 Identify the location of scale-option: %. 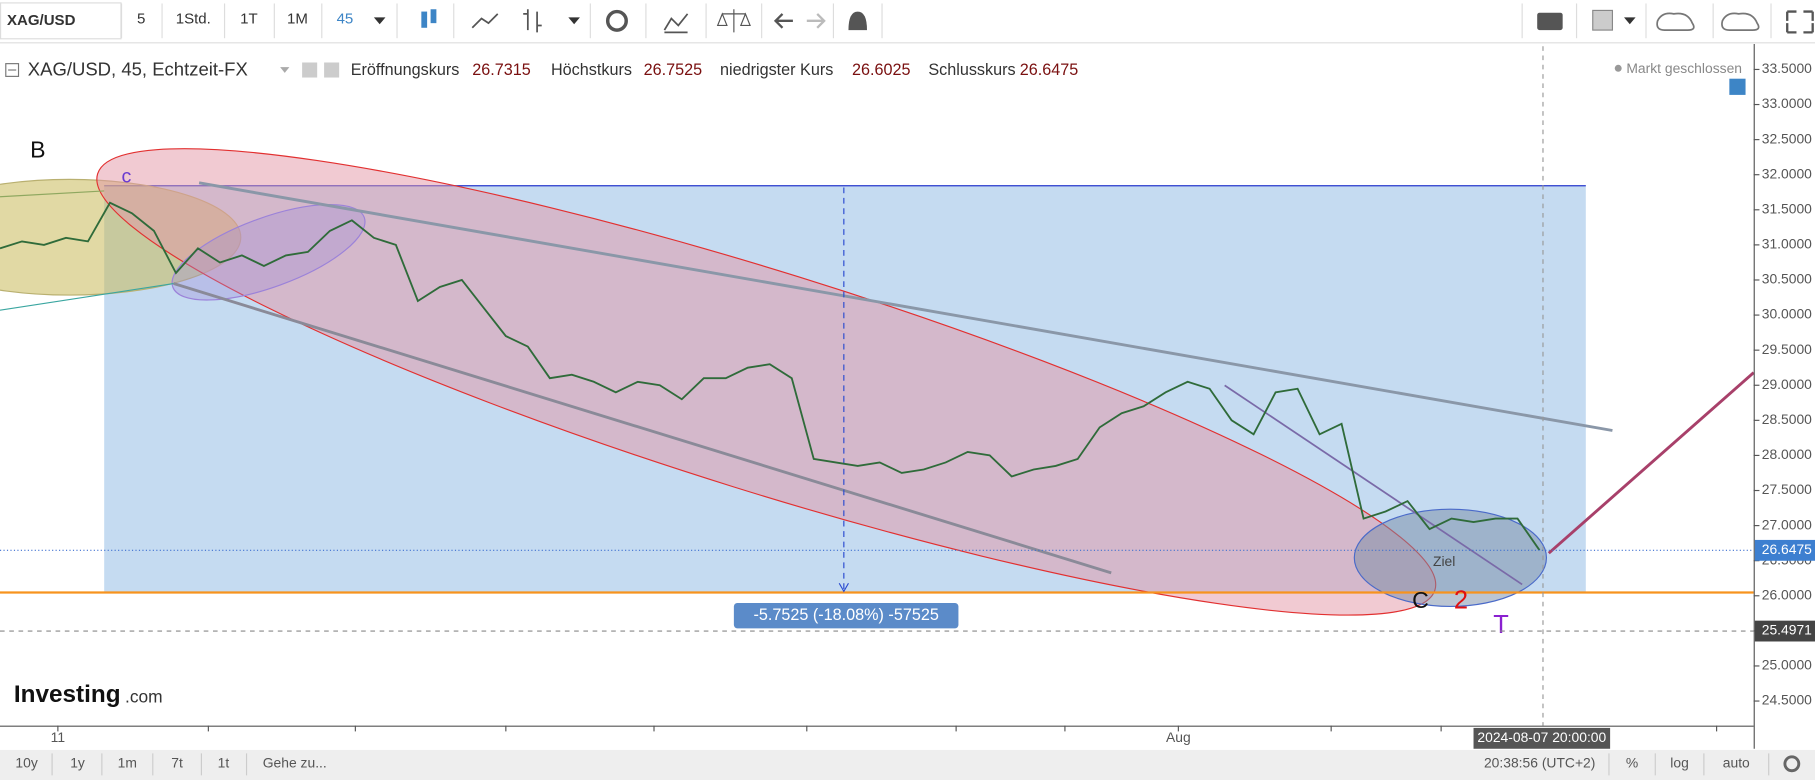
(1632, 762).